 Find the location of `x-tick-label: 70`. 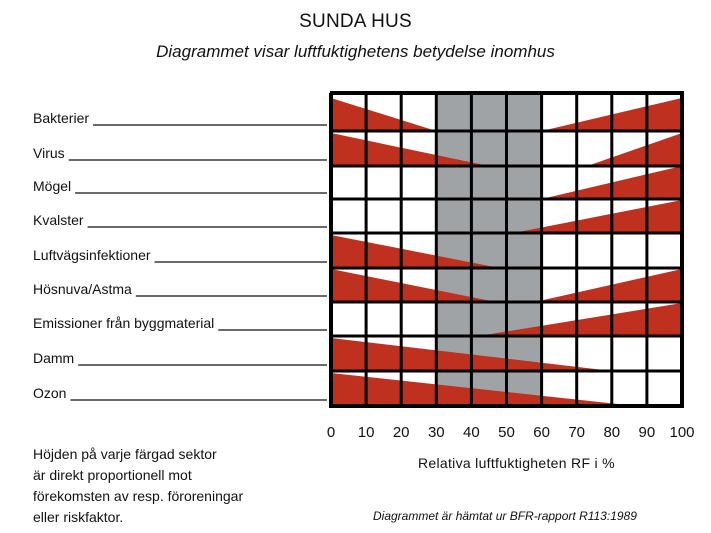

x-tick-label: 70 is located at coordinates (576, 432).